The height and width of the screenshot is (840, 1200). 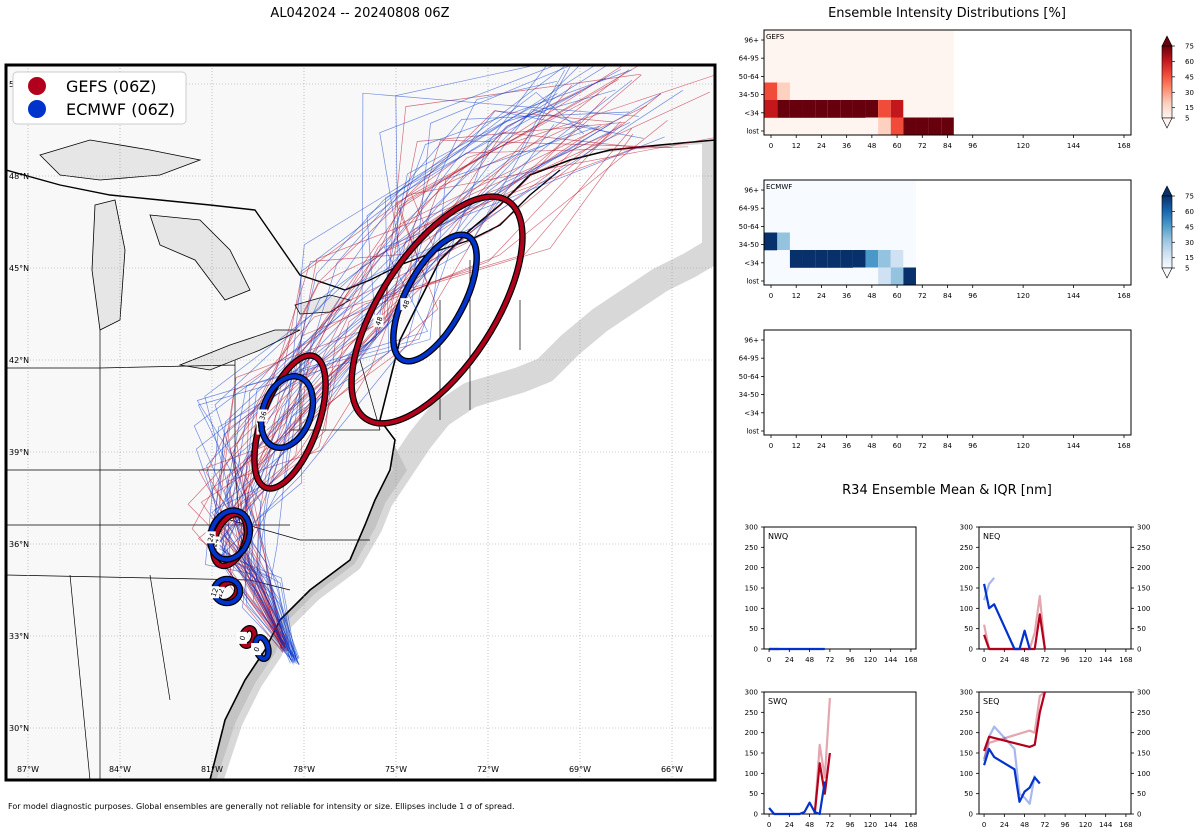 I want to click on ecmwf-ellipse-48h, so click(x=435, y=298).